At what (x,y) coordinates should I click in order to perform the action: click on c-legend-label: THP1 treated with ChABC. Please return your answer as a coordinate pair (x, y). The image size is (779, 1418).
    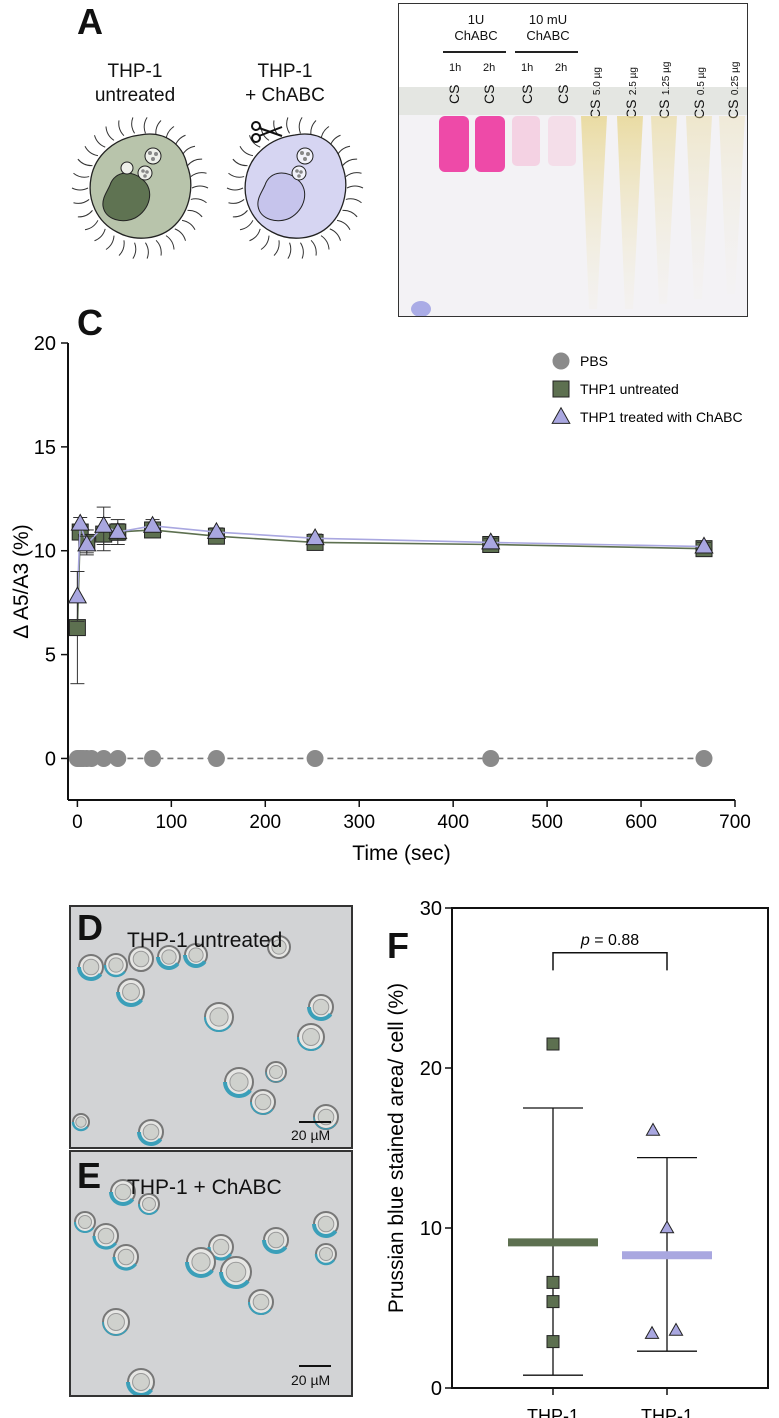
    Looking at the image, I should click on (661, 417).